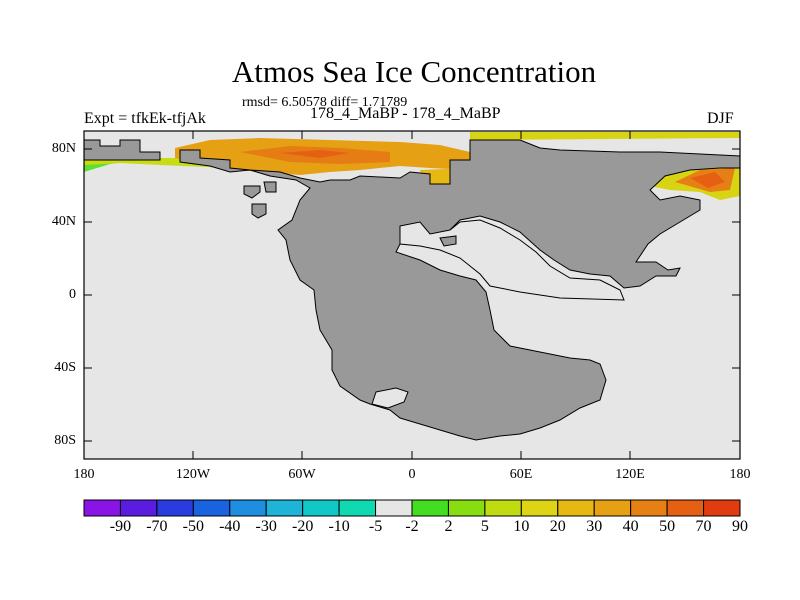 Image resolution: width=800 pixels, height=600 pixels. I want to click on lon-label: 120W, so click(193, 474).